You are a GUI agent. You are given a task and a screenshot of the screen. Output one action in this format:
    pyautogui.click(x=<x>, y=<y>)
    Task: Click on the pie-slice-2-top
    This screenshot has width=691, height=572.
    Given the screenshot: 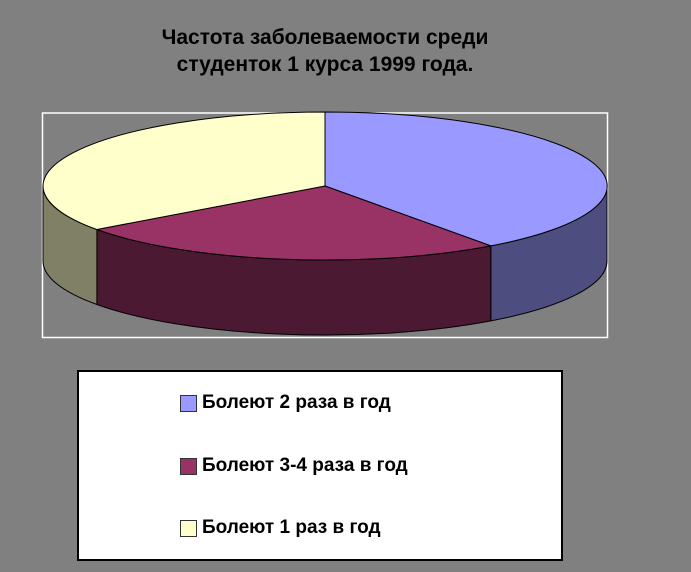 What is the action you would take?
    pyautogui.click(x=184, y=170)
    